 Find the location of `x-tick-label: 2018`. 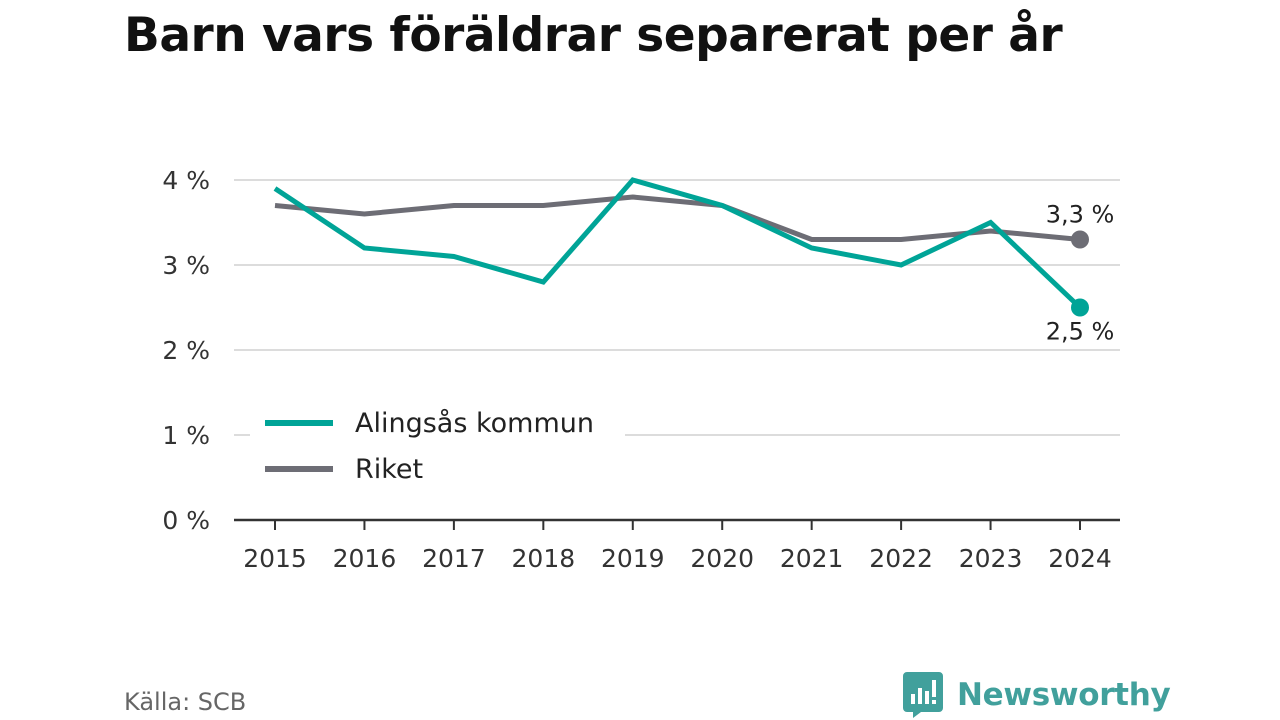

x-tick-label: 2018 is located at coordinates (544, 558).